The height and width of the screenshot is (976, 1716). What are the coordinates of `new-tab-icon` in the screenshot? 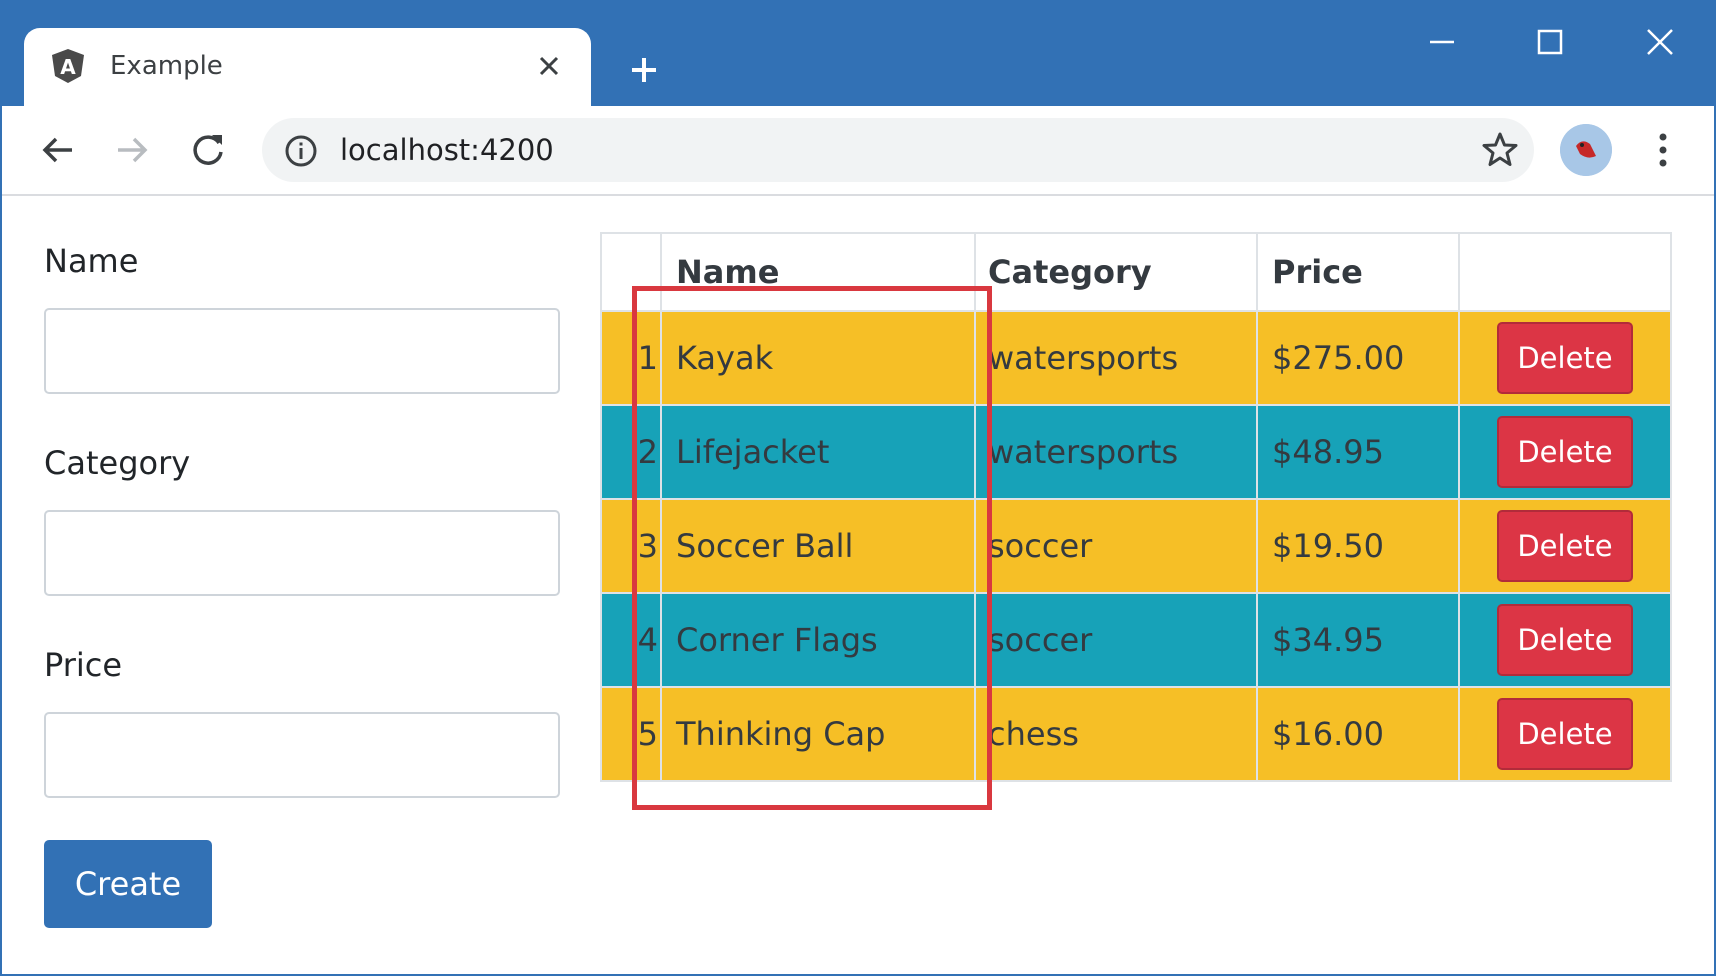 It's located at (644, 70).